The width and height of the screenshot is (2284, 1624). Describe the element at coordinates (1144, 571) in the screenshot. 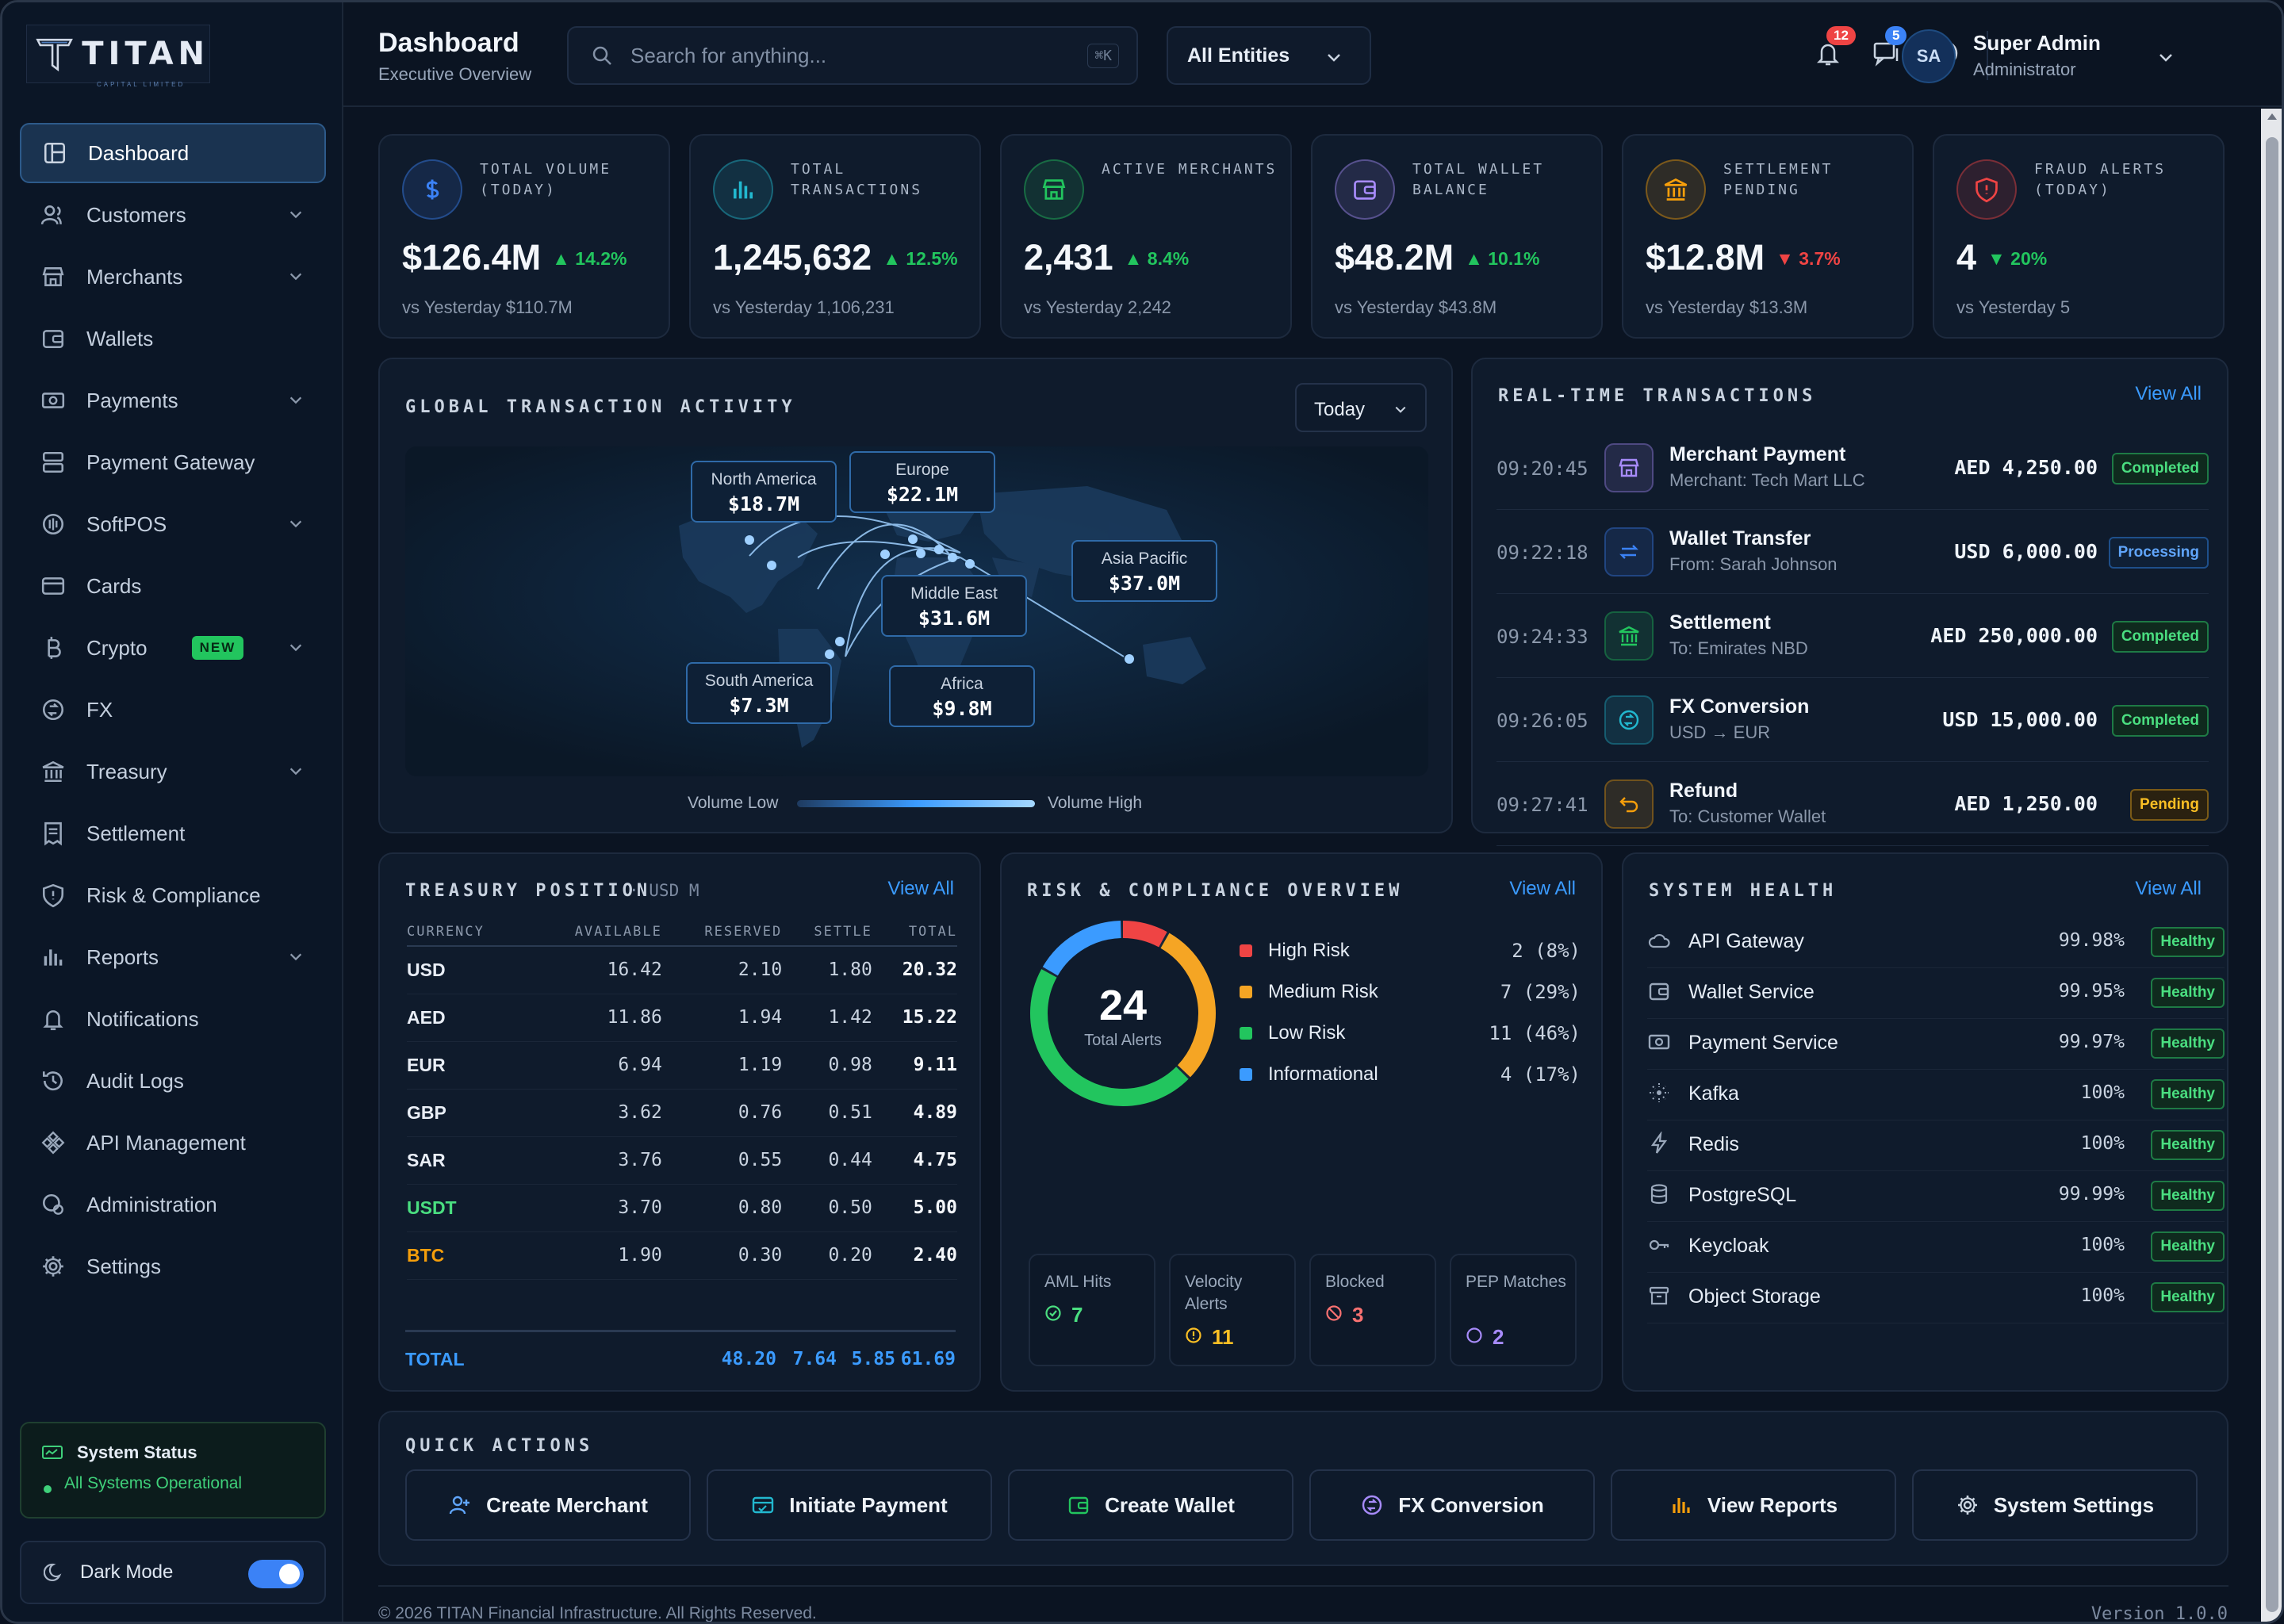

I see `region-label: Asia Pacific $37.0M` at that location.